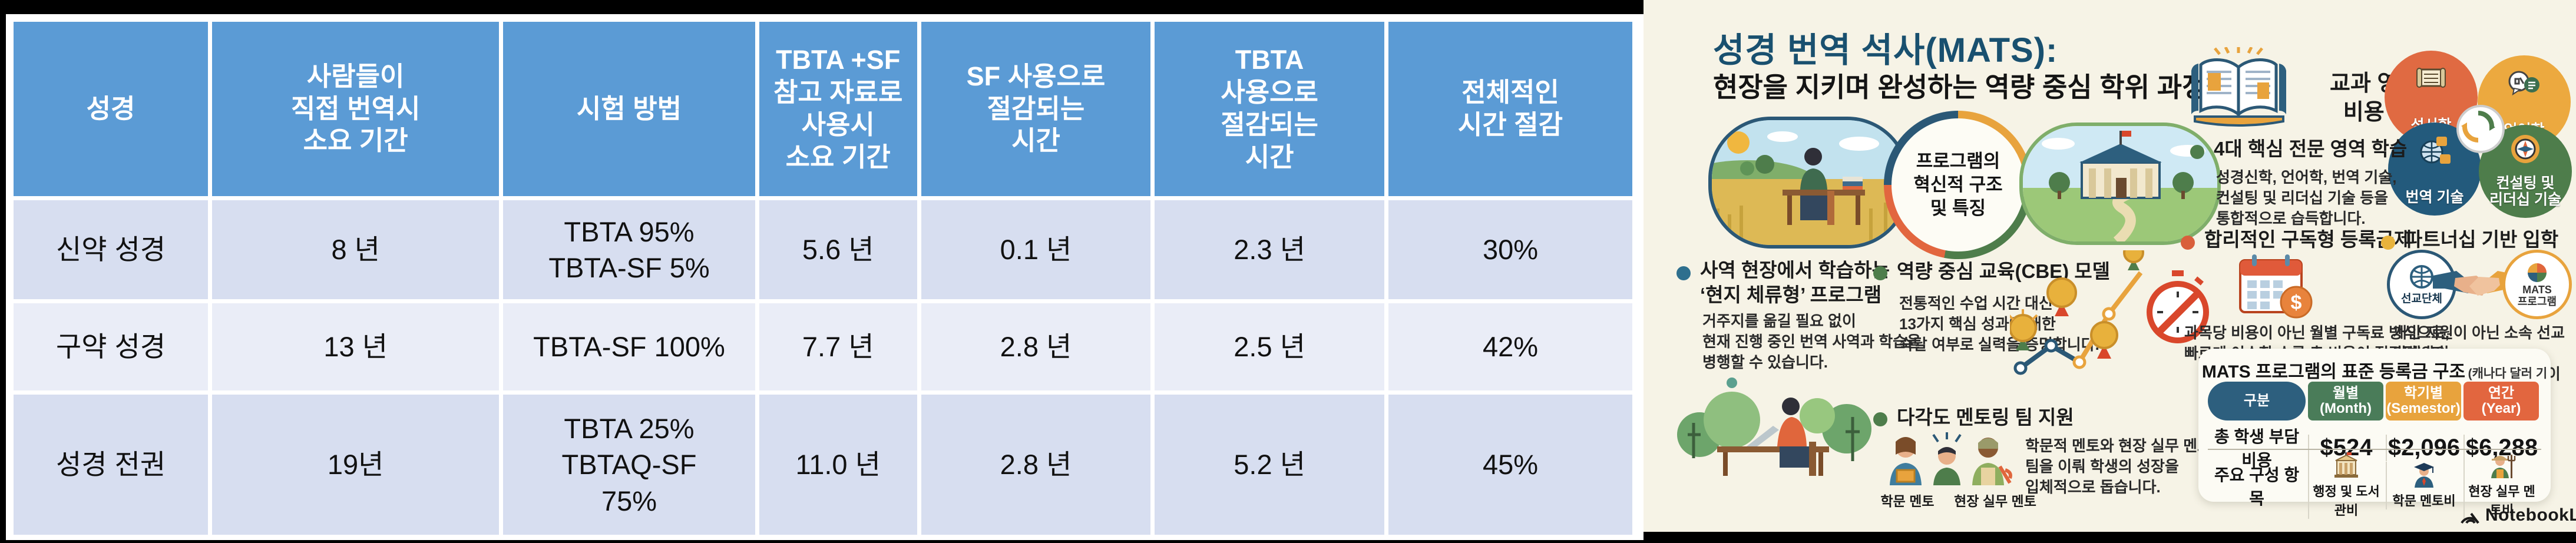  What do you see at coordinates (2470, 518) in the screenshot?
I see `notebooklm-icon` at bounding box center [2470, 518].